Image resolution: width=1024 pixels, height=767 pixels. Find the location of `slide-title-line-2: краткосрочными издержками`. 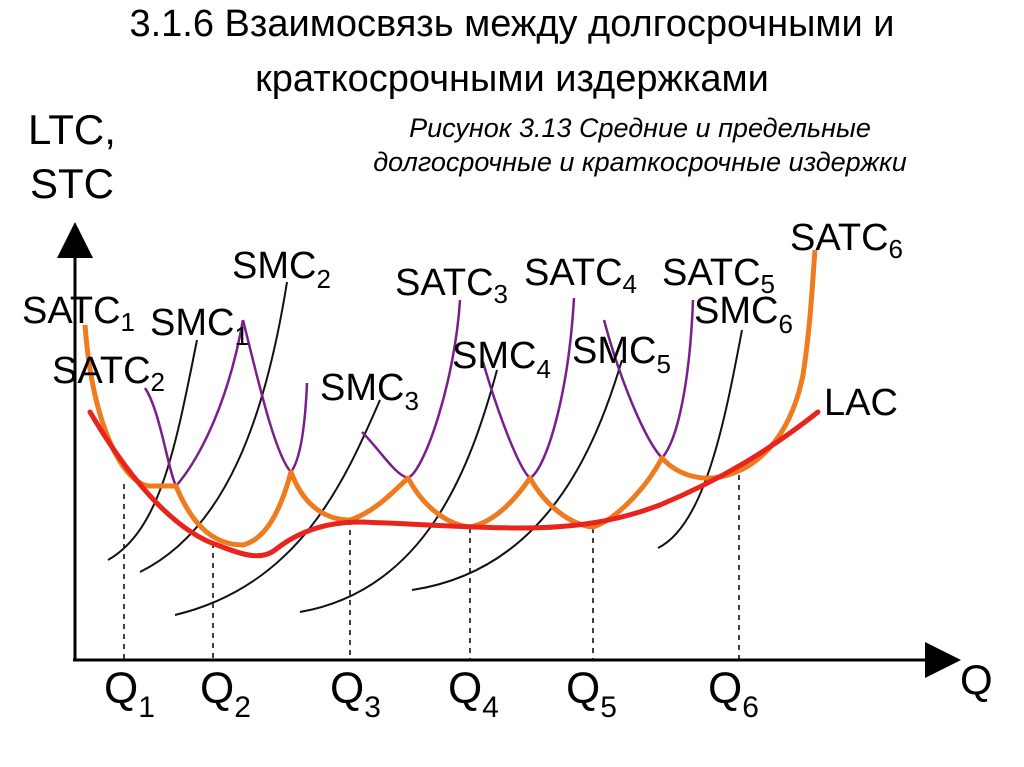

slide-title-line-2: краткосрочными издержками is located at coordinates (512, 79).